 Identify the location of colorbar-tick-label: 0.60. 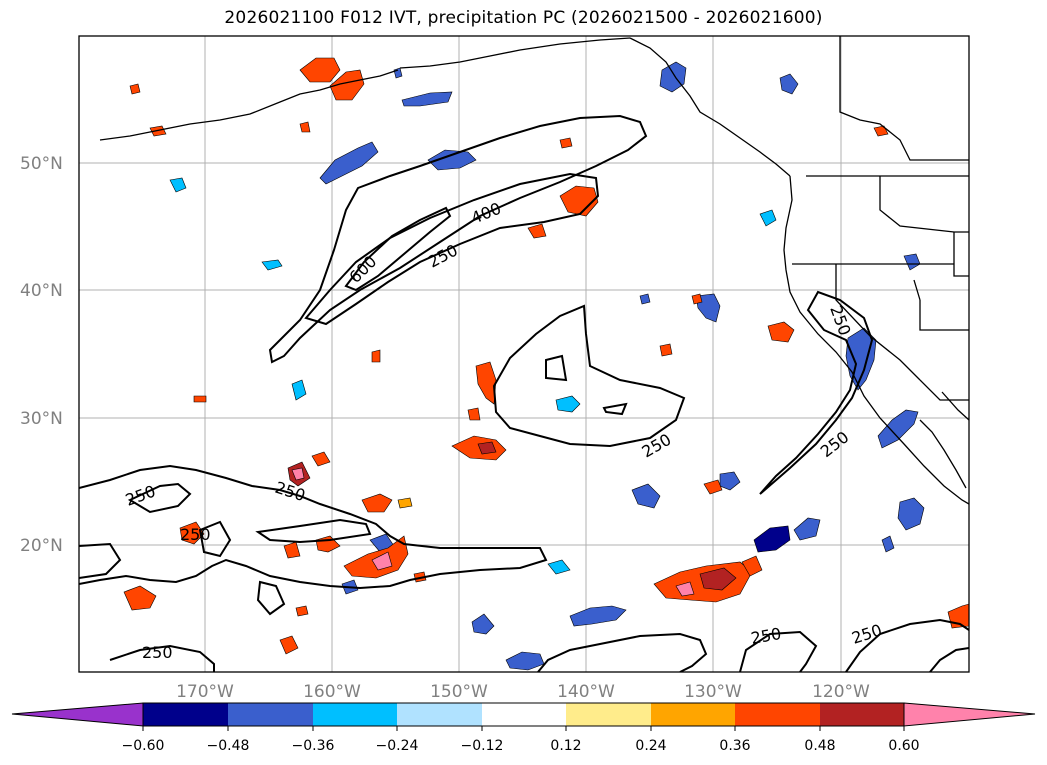
(903, 746).